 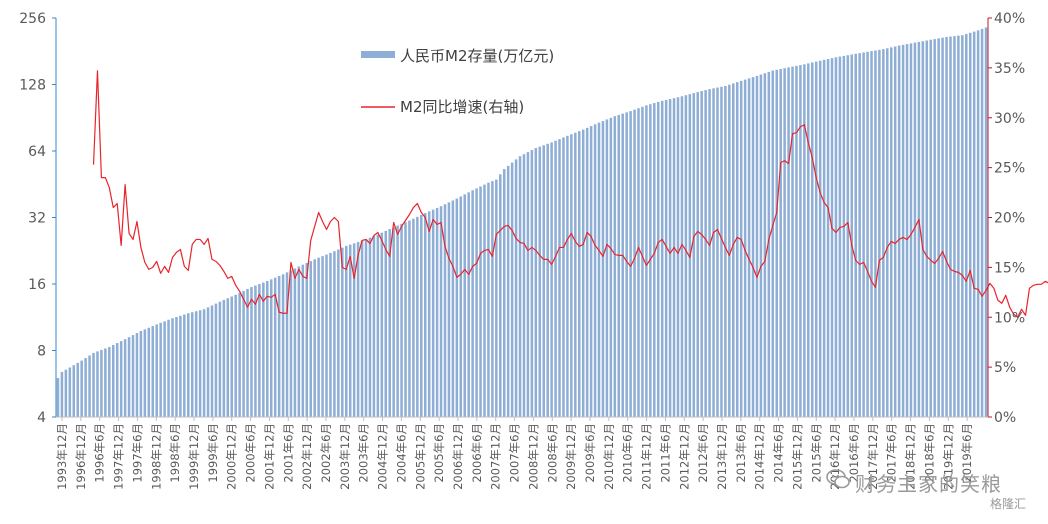 What do you see at coordinates (911, 456) in the screenshot?
I see `x-tick-label: 2018年12月` at bounding box center [911, 456].